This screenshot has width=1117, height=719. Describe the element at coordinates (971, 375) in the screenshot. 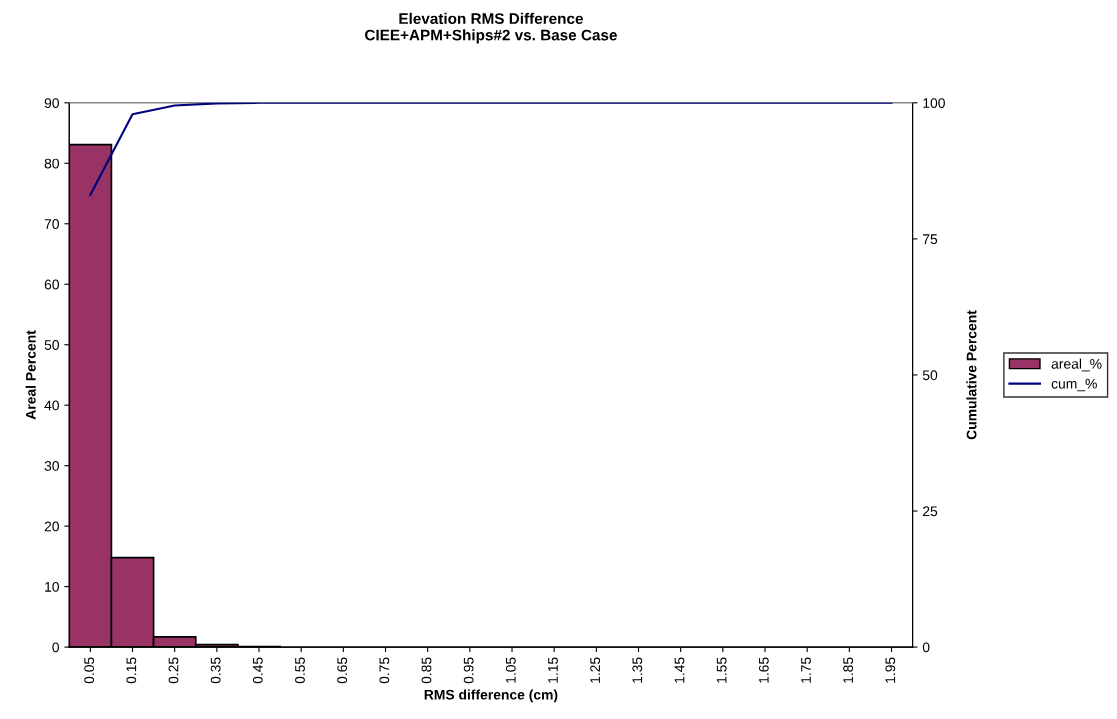

I see `y2-axis-title: Cumulative Percent` at that location.